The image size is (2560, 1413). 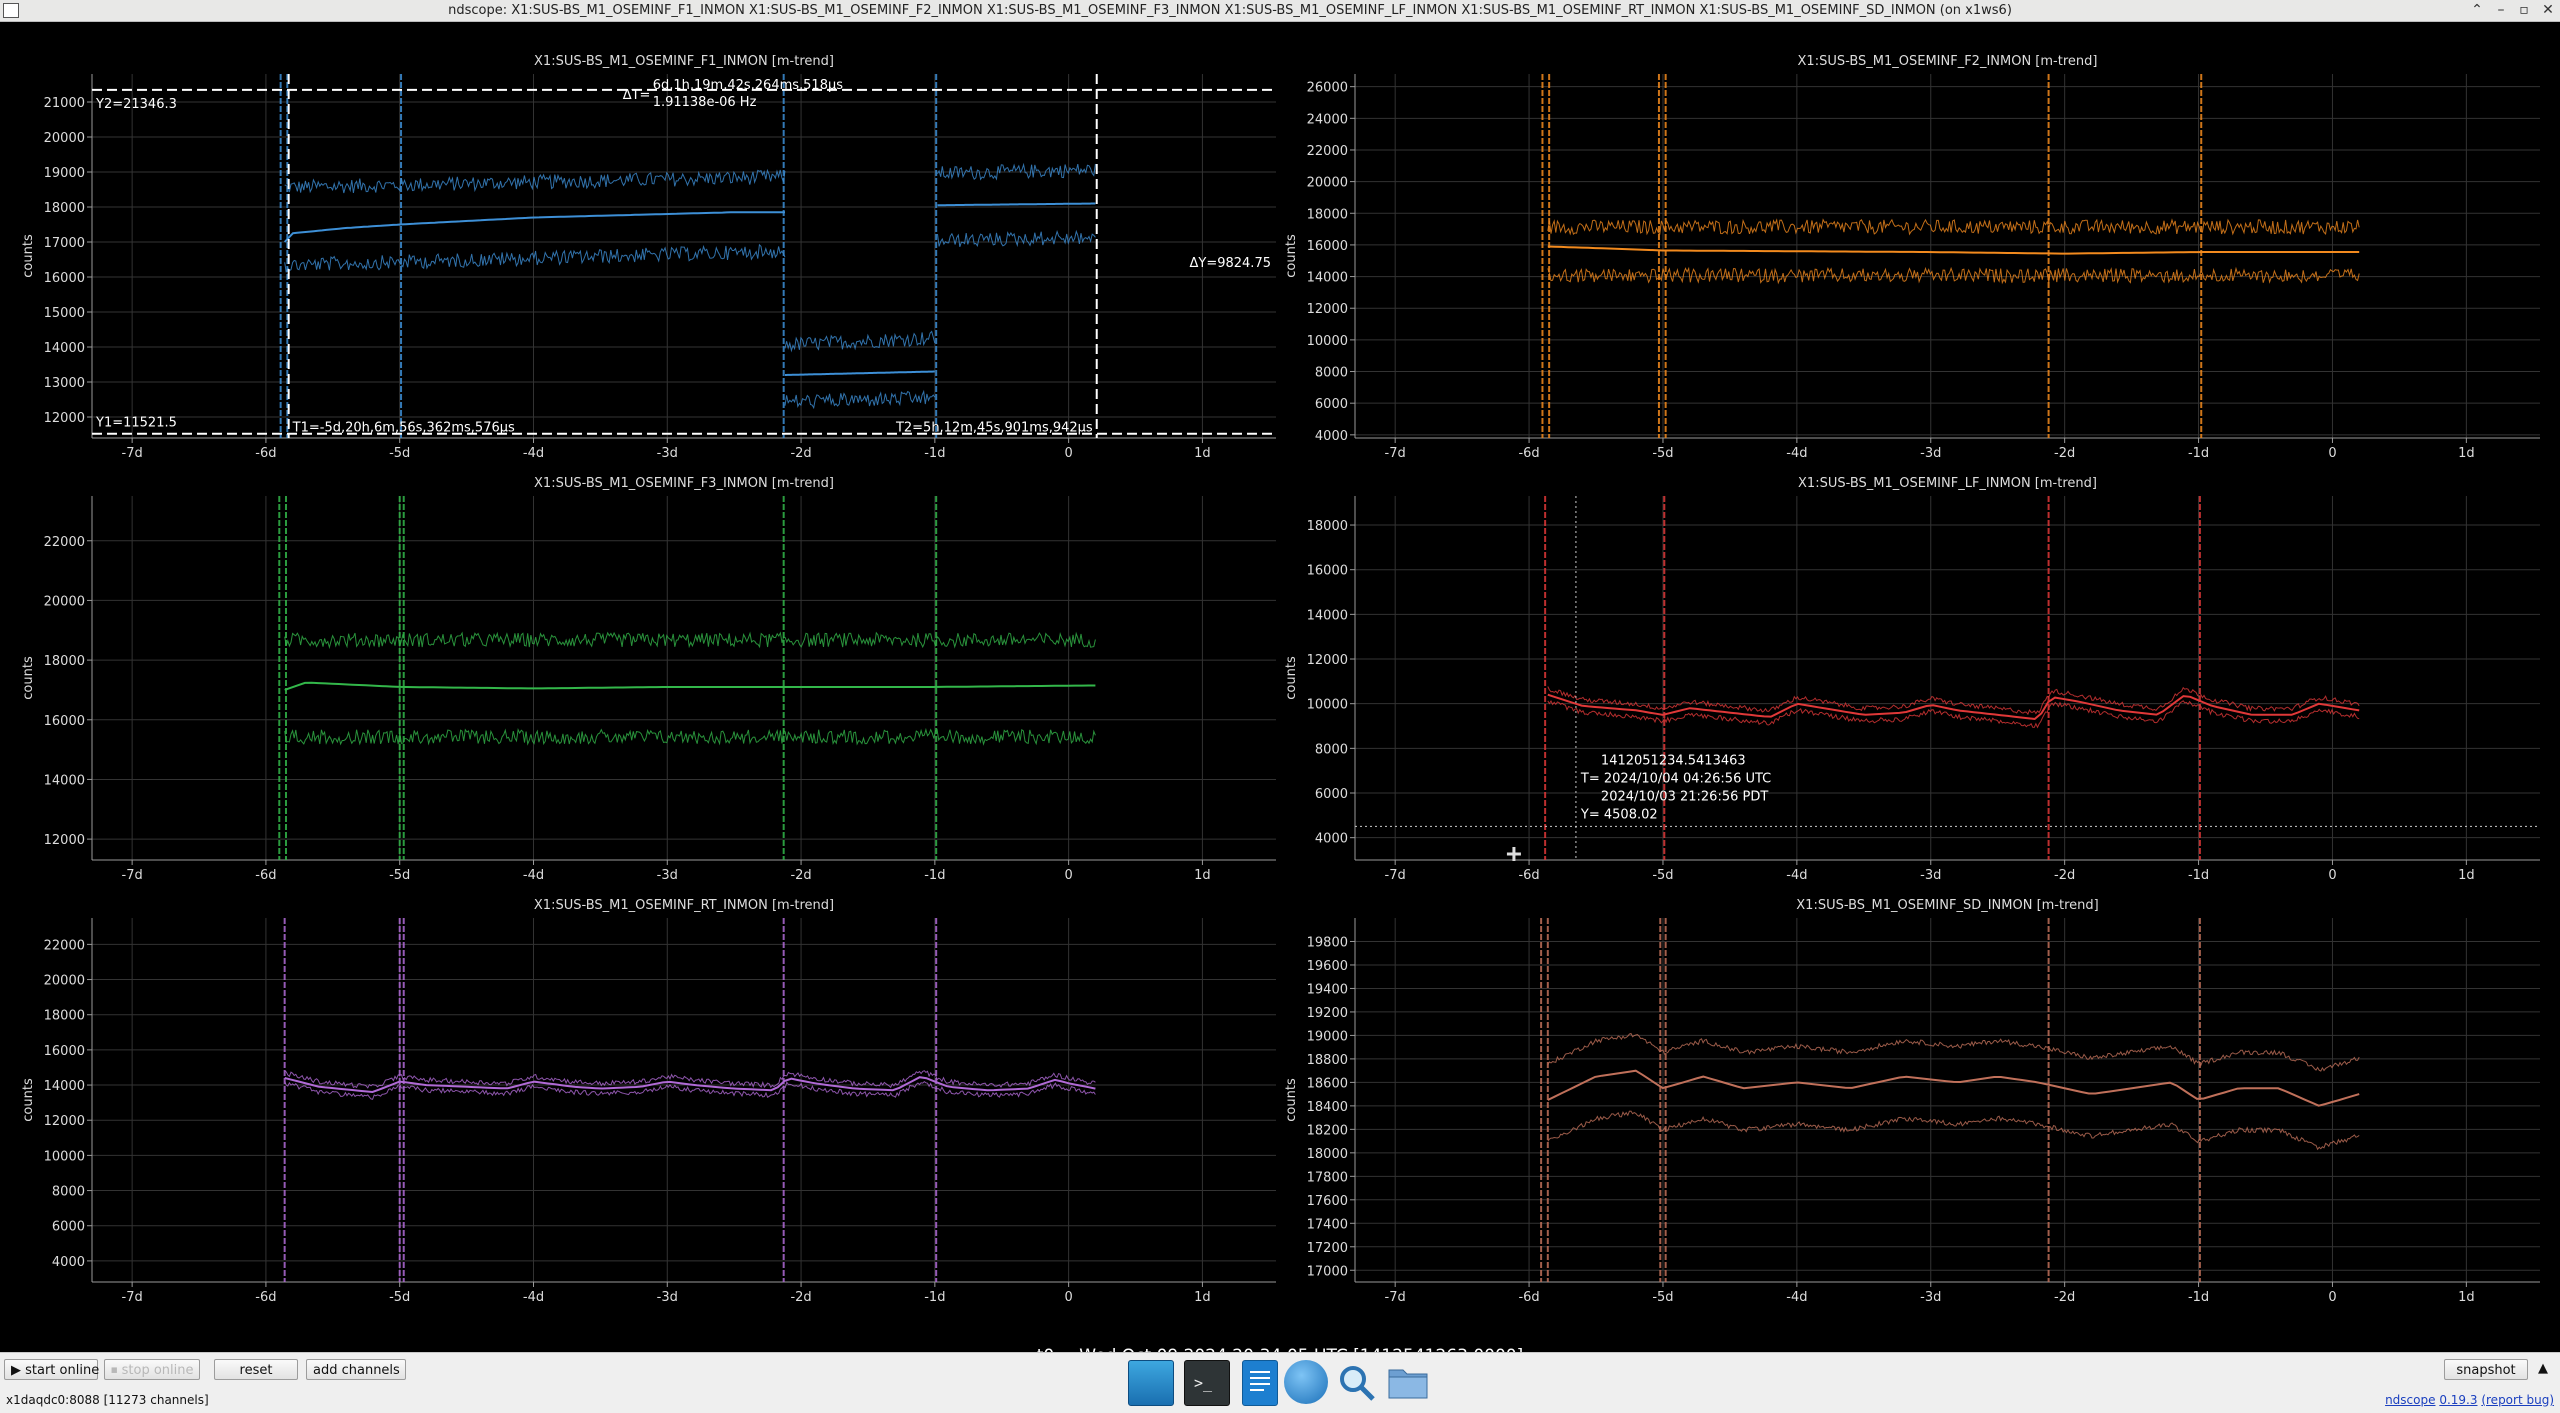 I want to click on y-tick-label: 21000, so click(x=64, y=103).